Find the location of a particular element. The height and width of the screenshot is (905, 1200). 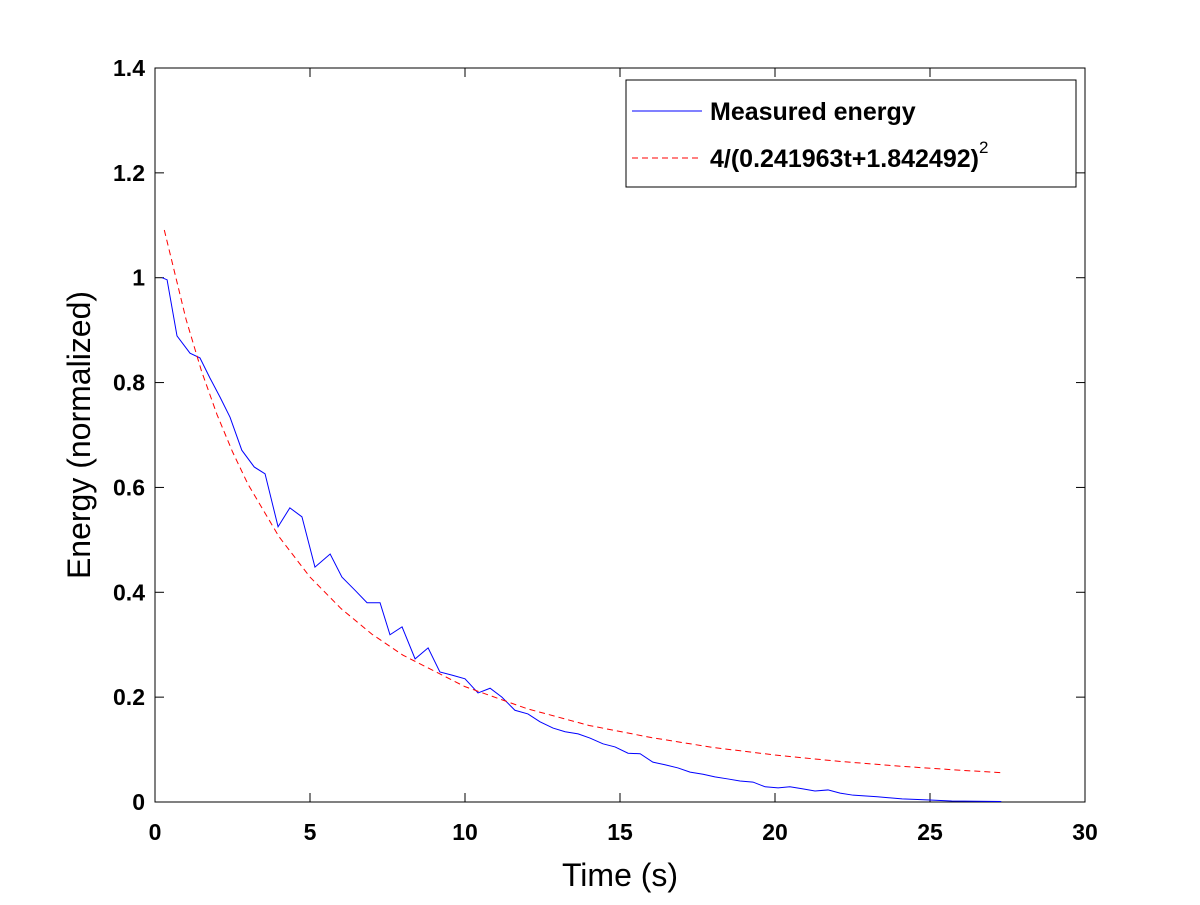

legend-label-exponent: 2 is located at coordinates (983, 147).